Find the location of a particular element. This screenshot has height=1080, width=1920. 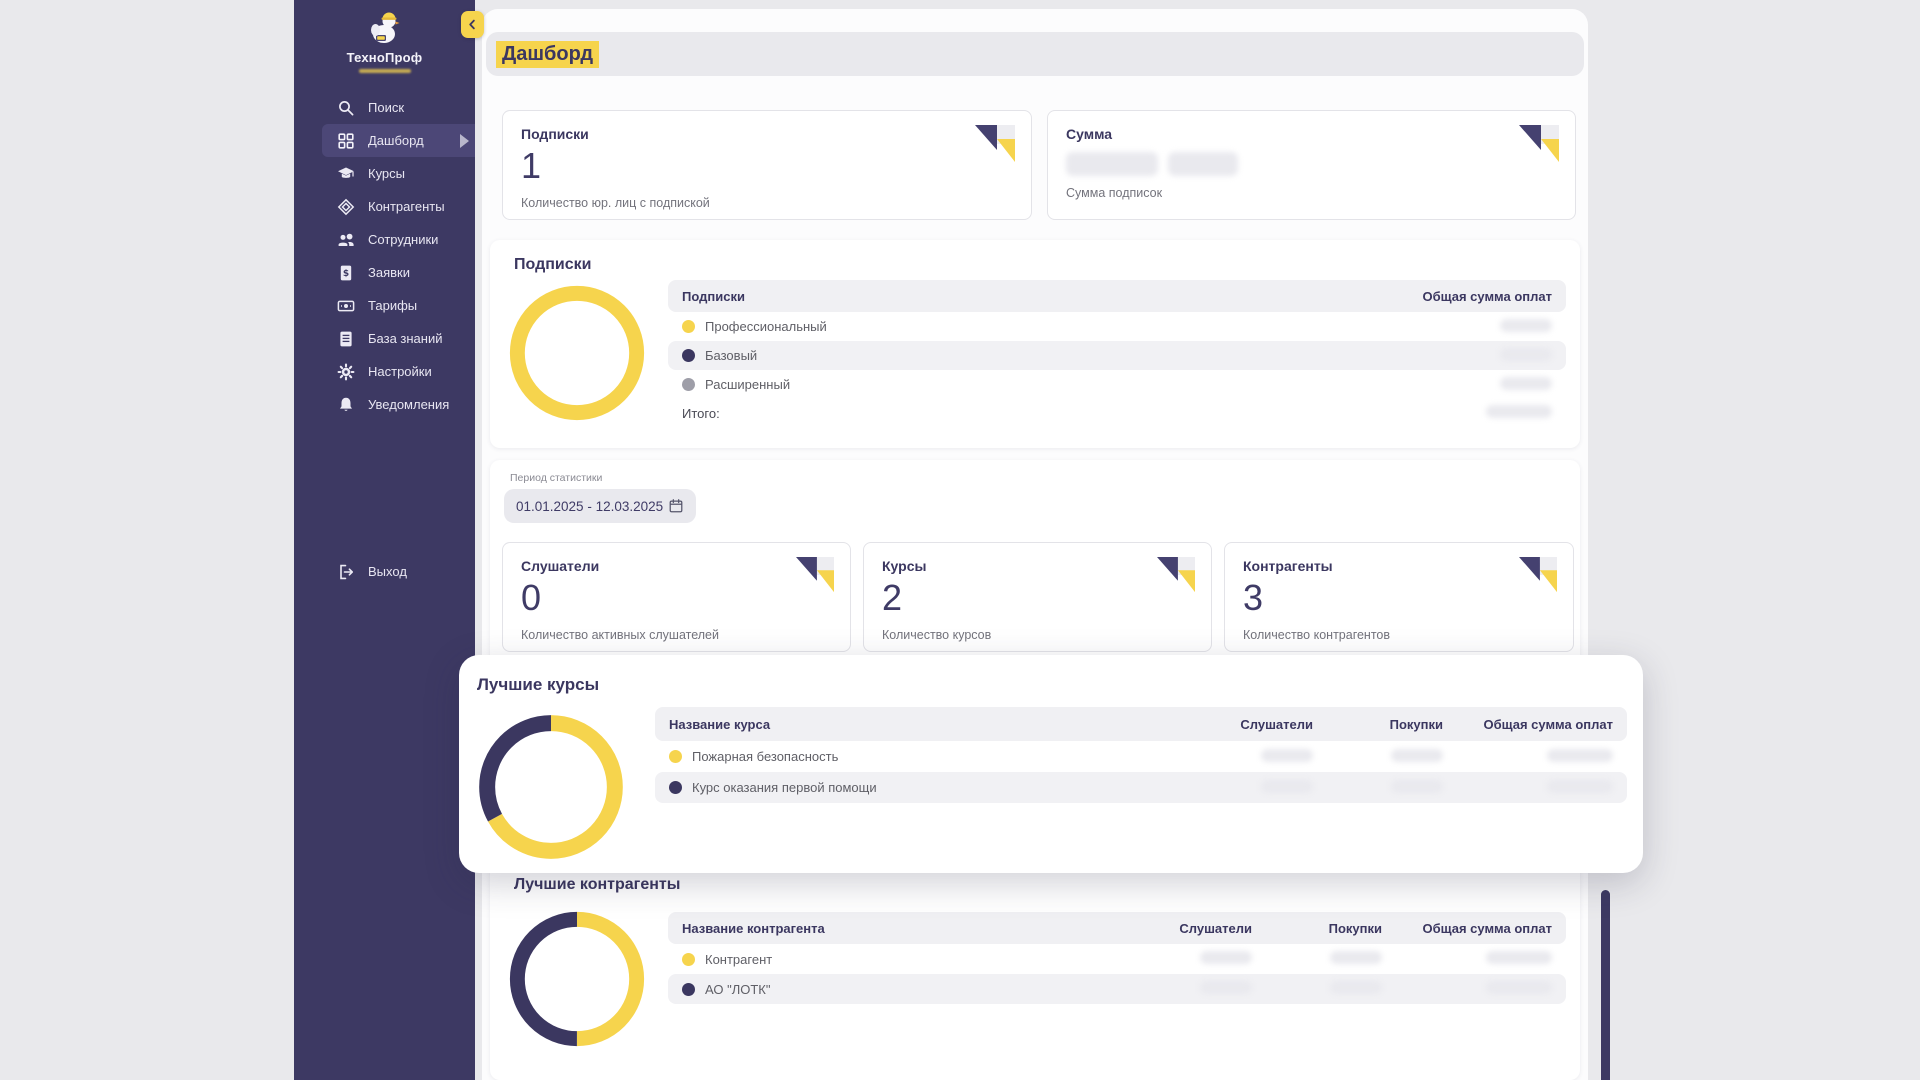

table-row: Курс оказания первой помощи is located at coordinates (1141, 787).